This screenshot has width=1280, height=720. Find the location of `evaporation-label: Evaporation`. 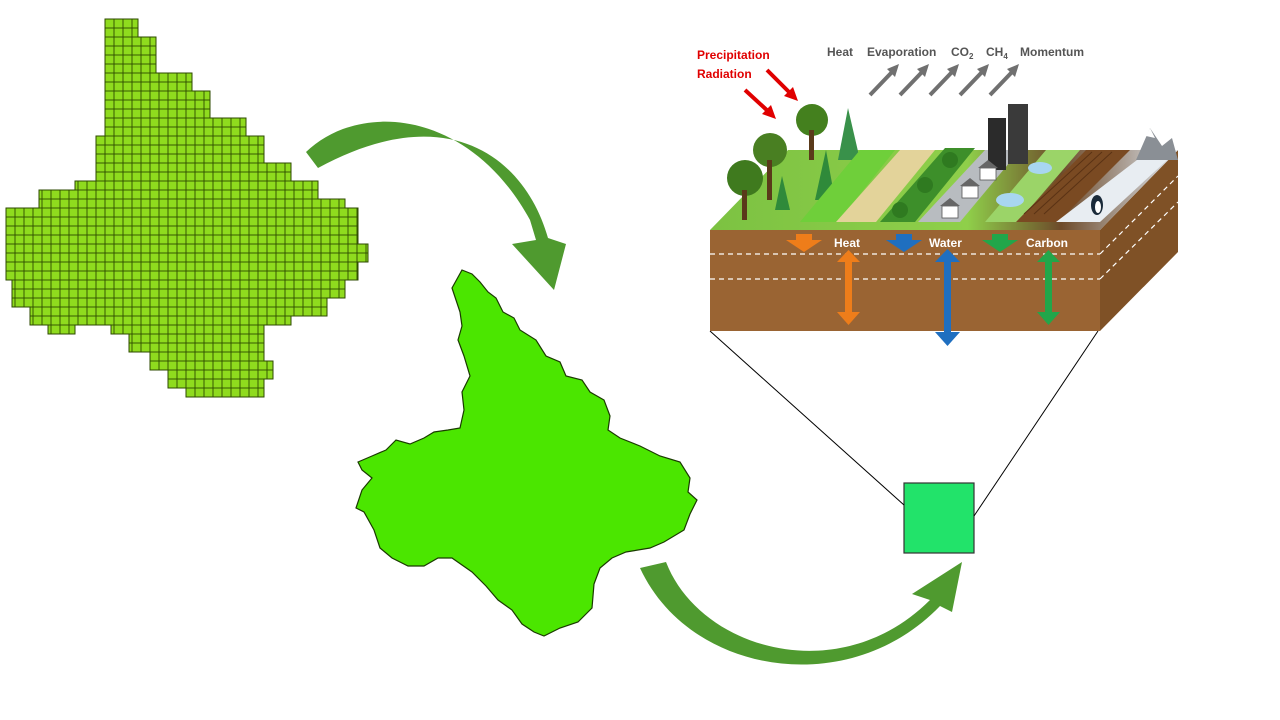

evaporation-label: Evaporation is located at coordinates (901, 52).